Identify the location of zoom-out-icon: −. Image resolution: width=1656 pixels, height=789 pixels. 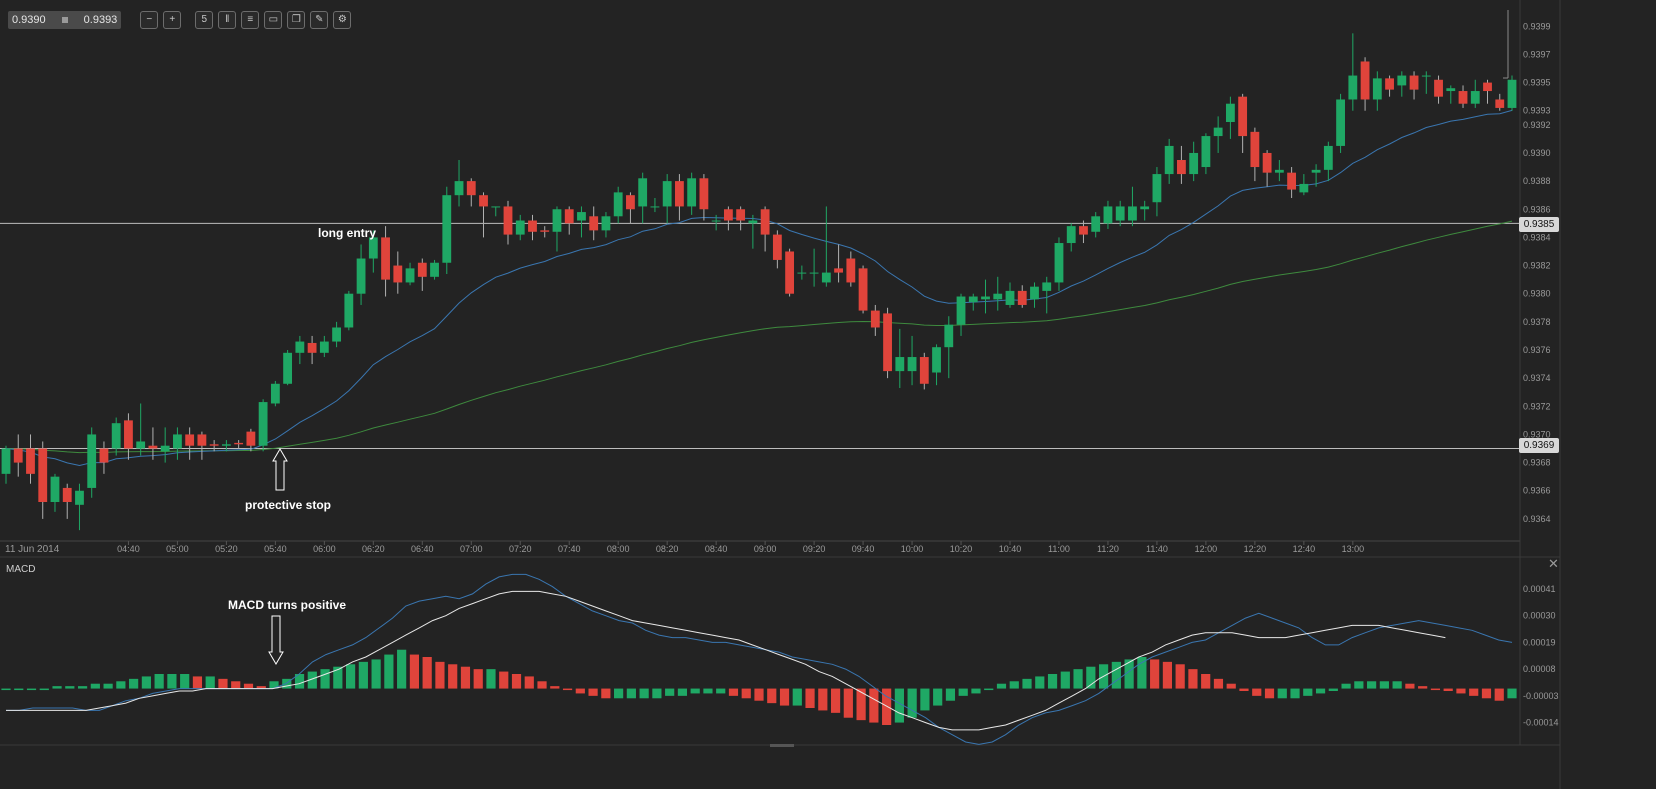
(149, 20).